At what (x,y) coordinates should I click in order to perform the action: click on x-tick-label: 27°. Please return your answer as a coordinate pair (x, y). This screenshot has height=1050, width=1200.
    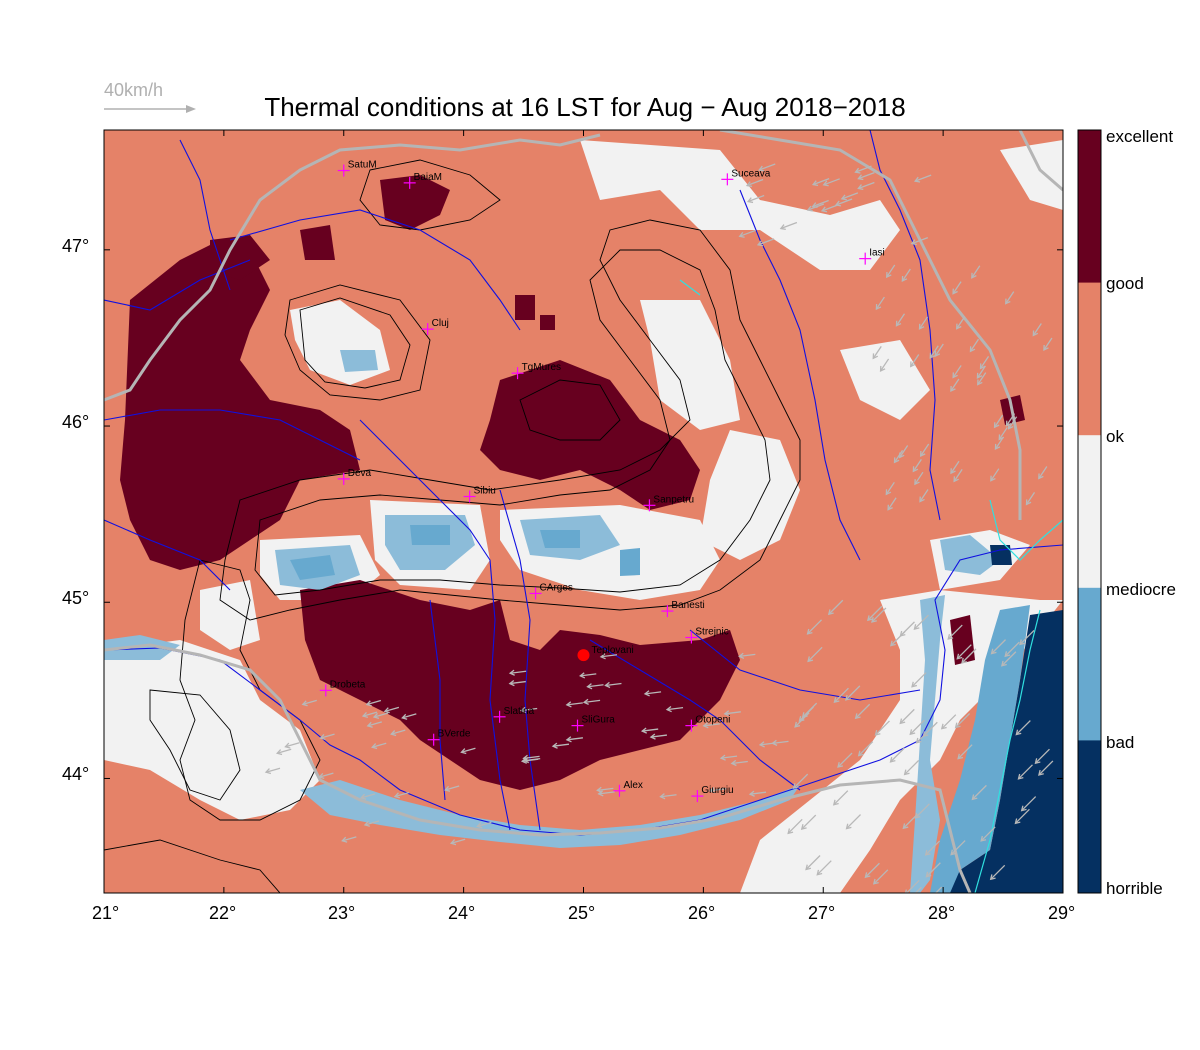
    Looking at the image, I should click on (822, 913).